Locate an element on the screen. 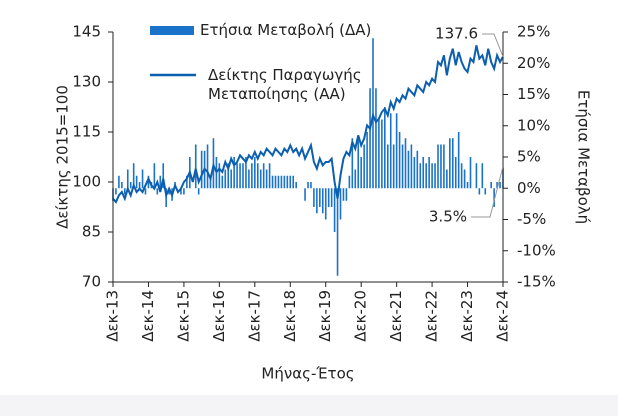 The height and width of the screenshot is (416, 618). x-axis-title: Μήνας-Έτος is located at coordinates (307, 374).